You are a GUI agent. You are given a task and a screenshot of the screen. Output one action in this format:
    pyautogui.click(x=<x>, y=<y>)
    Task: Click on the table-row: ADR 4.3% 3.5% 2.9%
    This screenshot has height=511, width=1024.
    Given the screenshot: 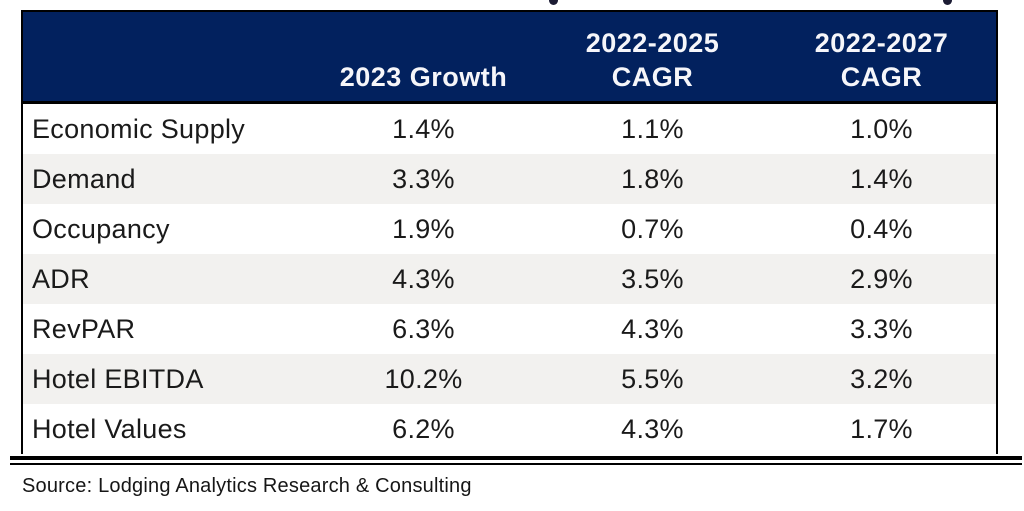 What is the action you would take?
    pyautogui.click(x=509, y=279)
    